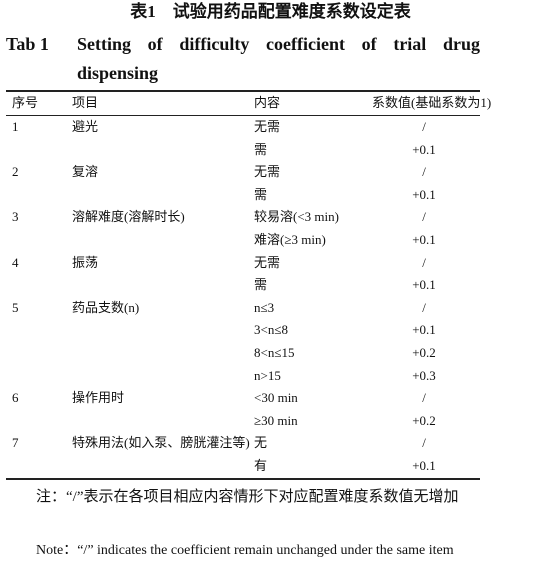 This screenshot has height=584, width=541. What do you see at coordinates (276, 420) in the screenshot?
I see `row-content: ≥30 min` at bounding box center [276, 420].